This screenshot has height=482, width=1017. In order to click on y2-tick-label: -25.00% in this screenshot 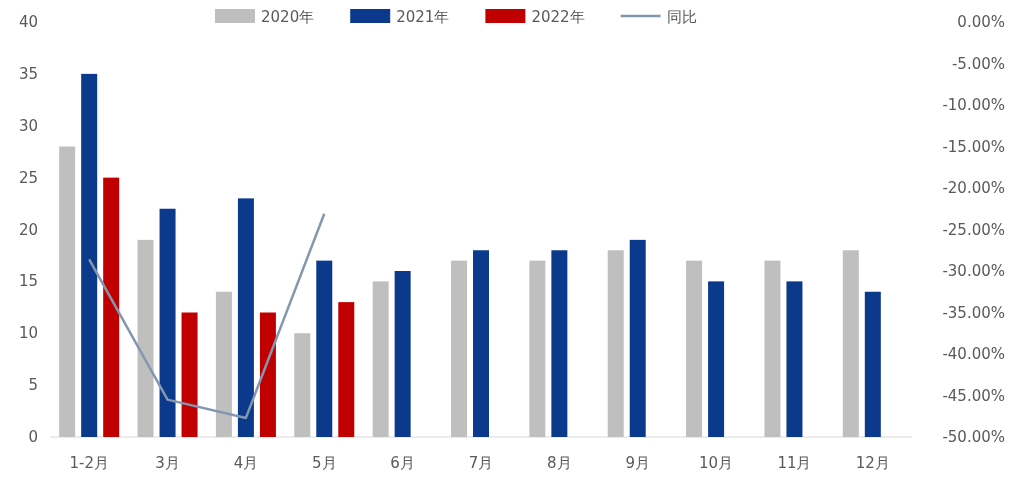, I will do `click(973, 229)`.